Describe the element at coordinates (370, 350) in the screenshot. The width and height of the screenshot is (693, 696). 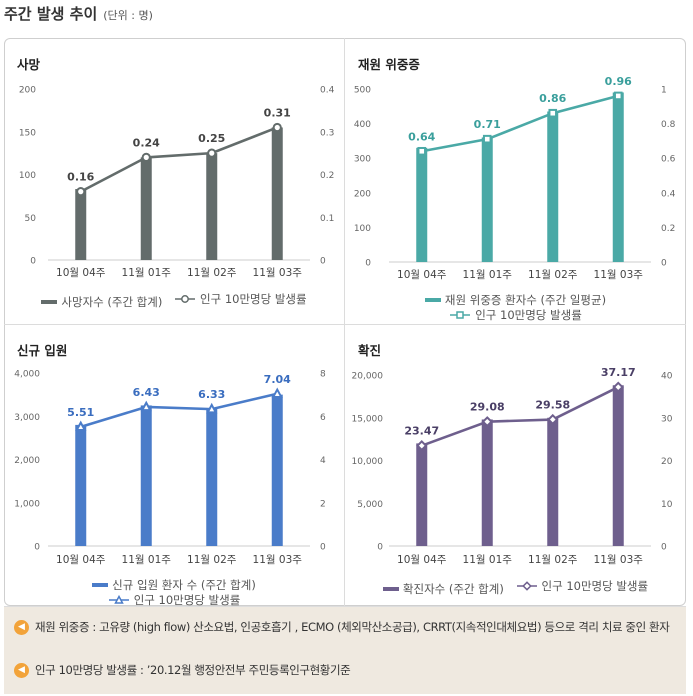
I see `chart-title: 확진` at that location.